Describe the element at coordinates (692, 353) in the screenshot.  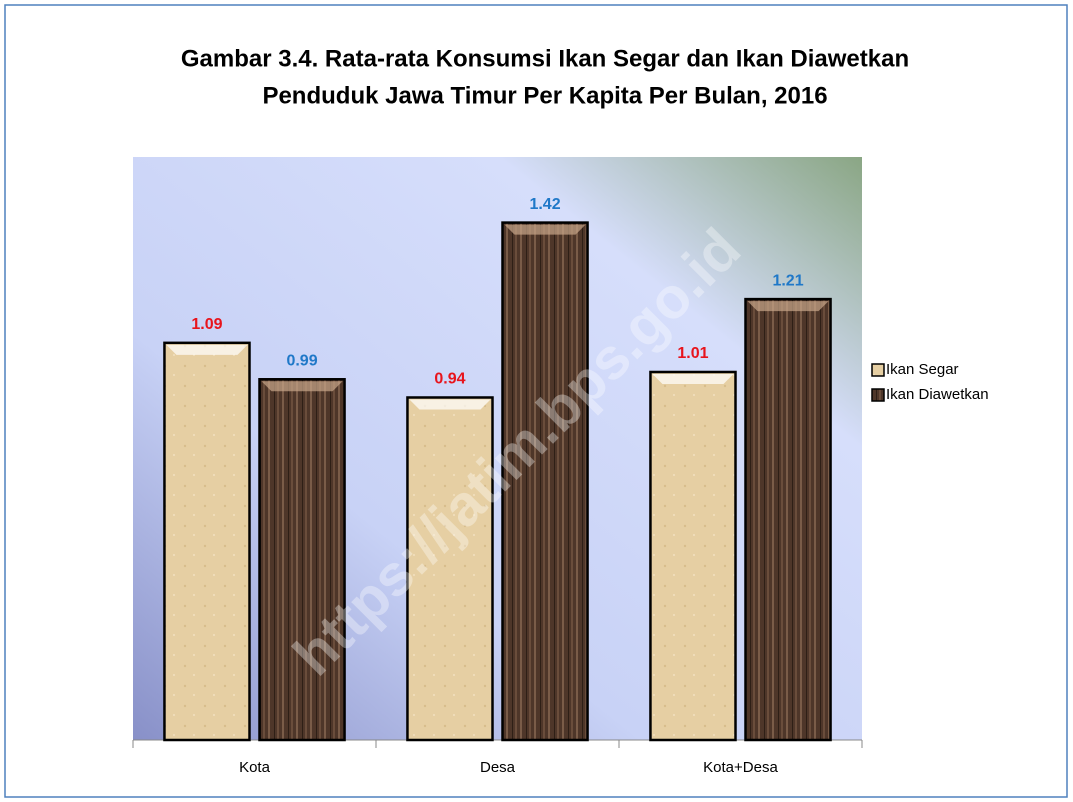
I see `data-label: 1.01` at that location.